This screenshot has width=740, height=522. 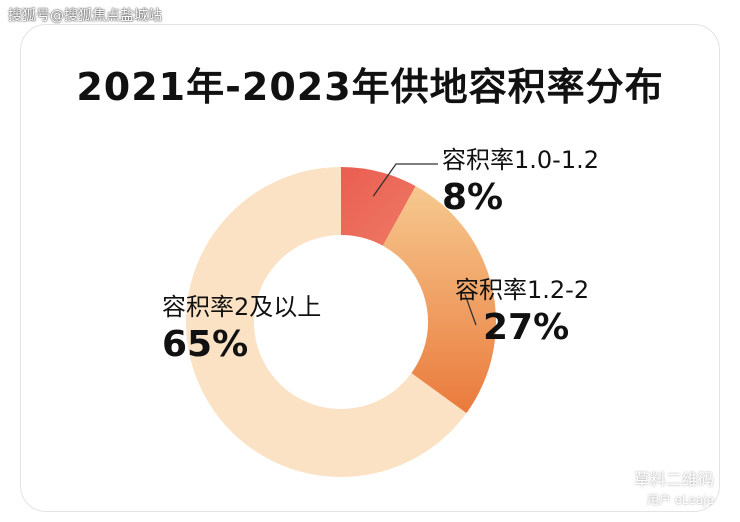 I want to click on slice-label-1-2-2: 容积率1.2-2 27%, so click(x=522, y=309).